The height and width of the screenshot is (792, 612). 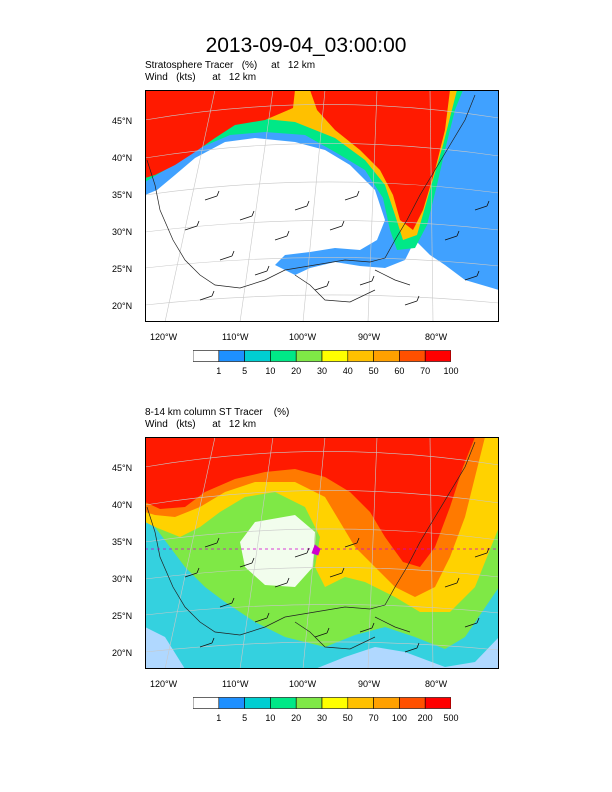 What do you see at coordinates (201, 424) in the screenshot?
I see `panel2-title-line2: Wind (kts) at 12 km` at bounding box center [201, 424].